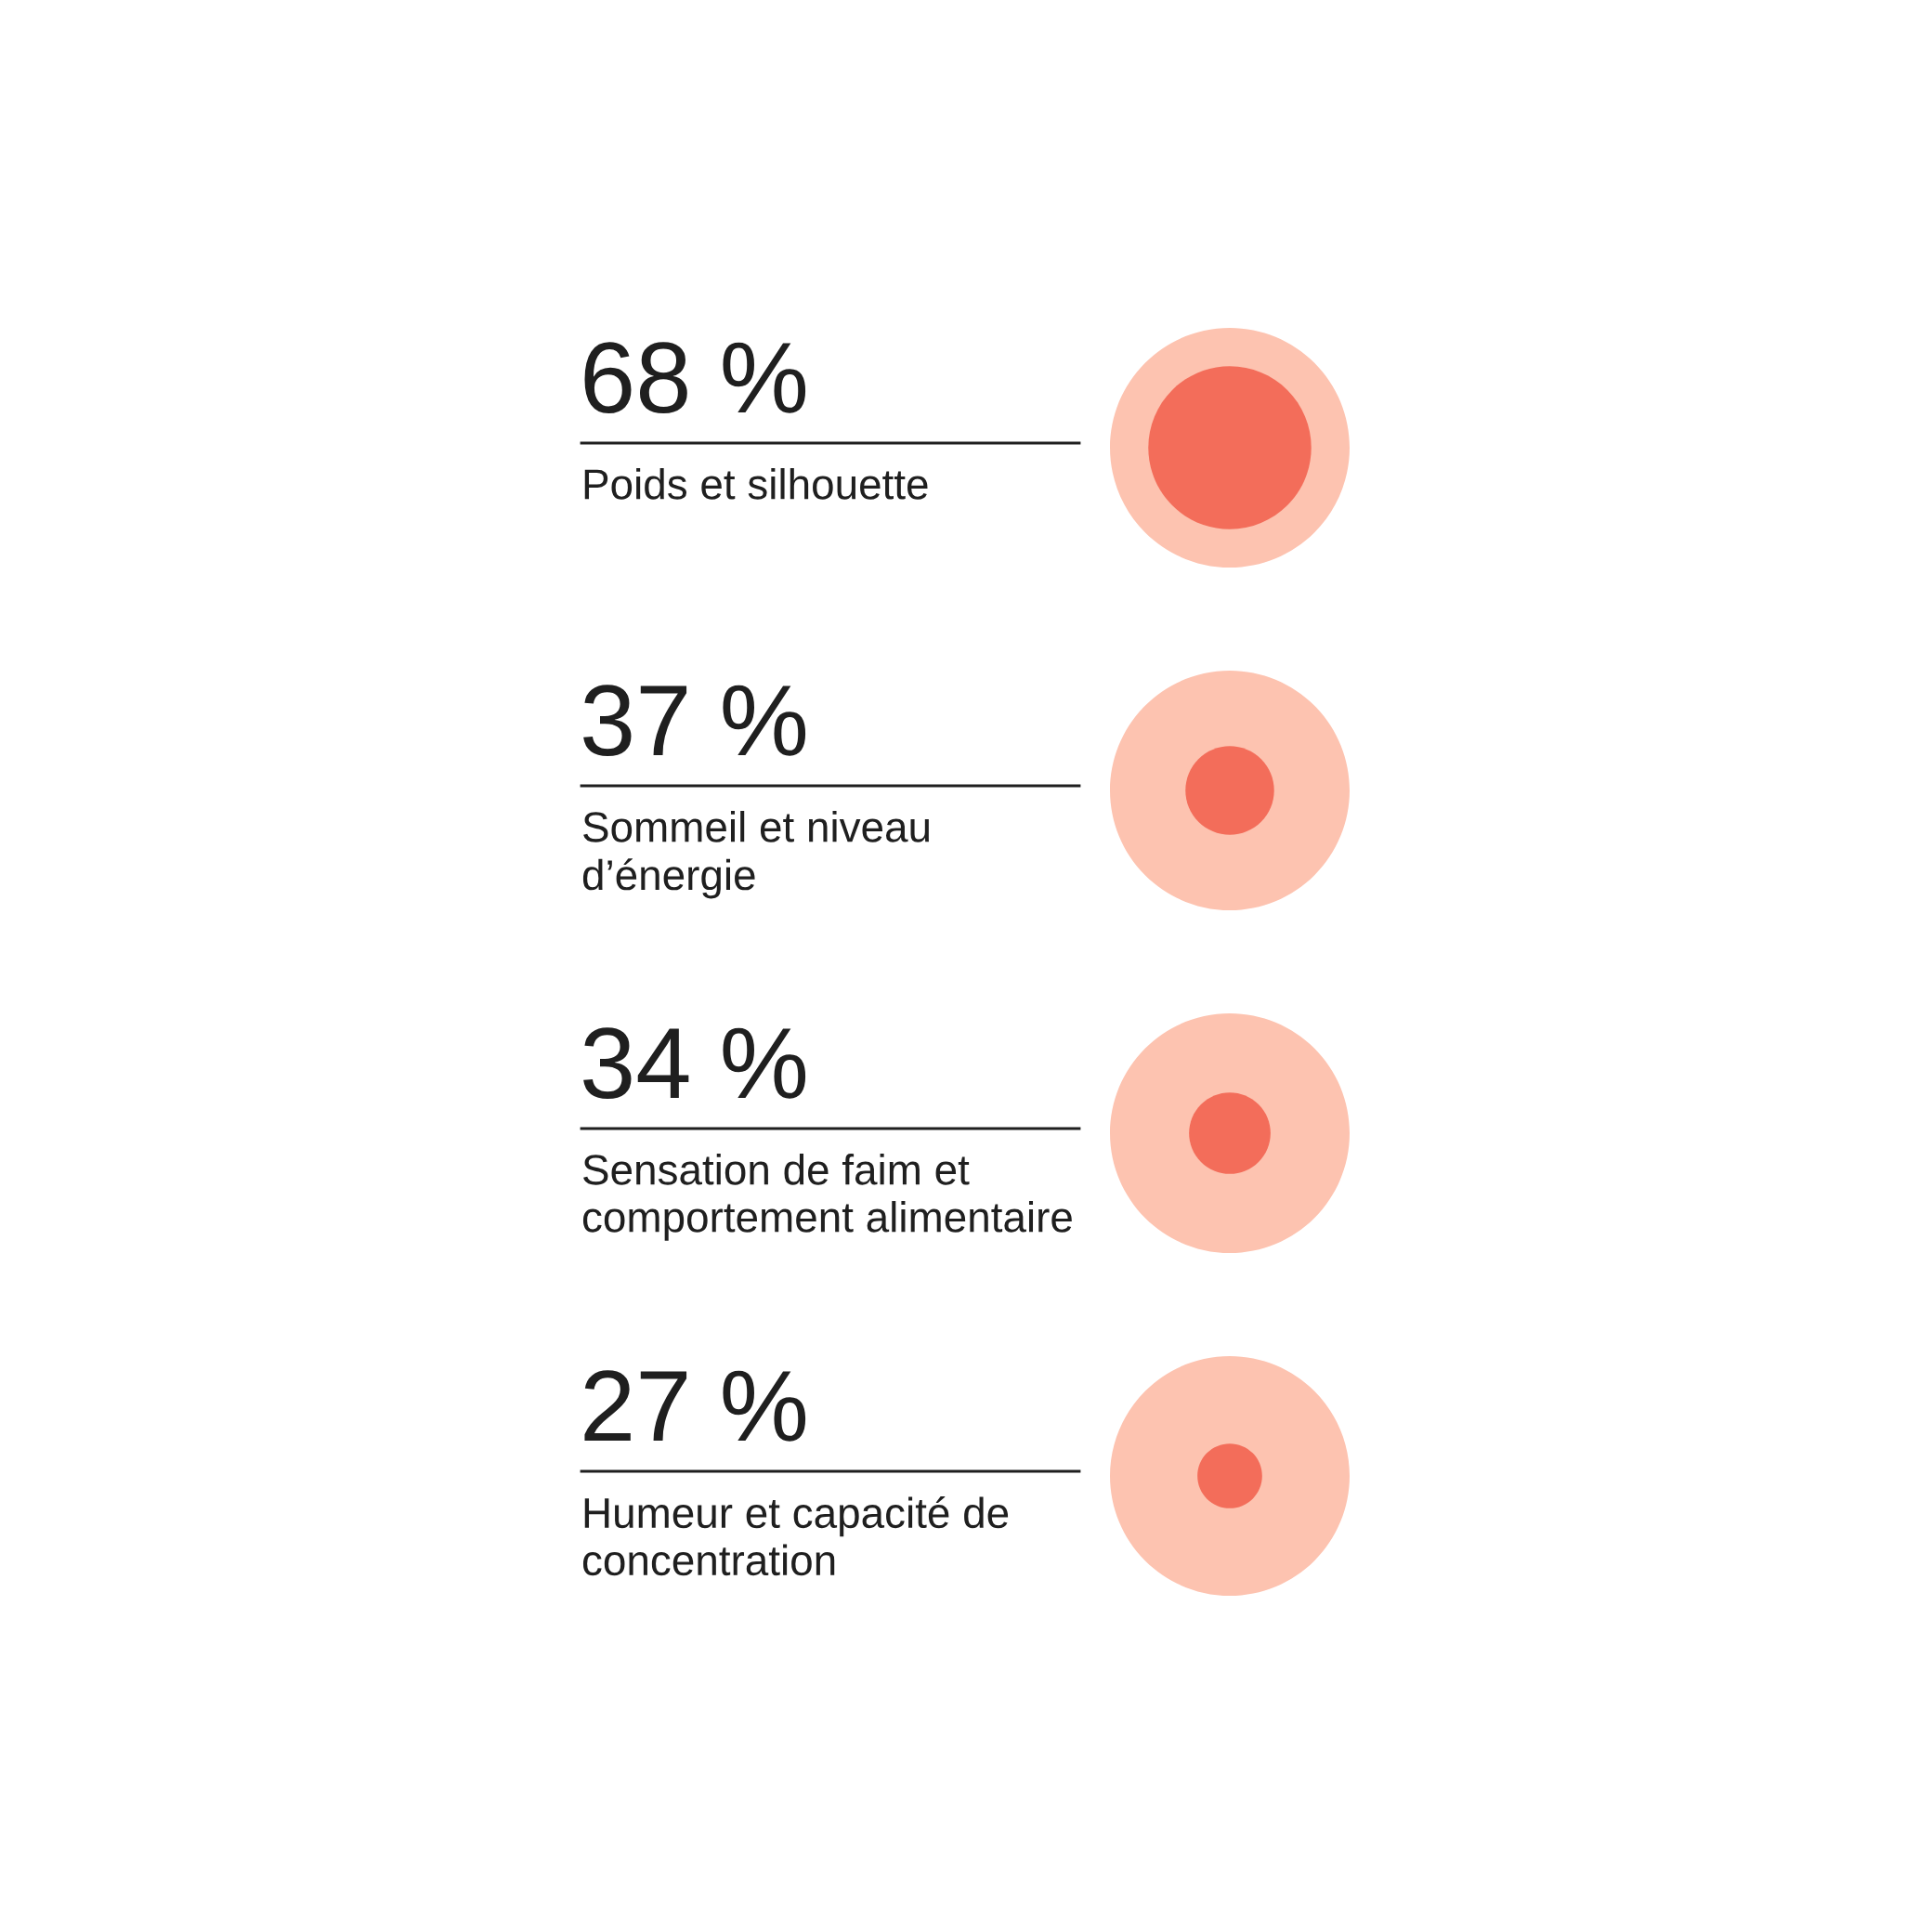 The height and width of the screenshot is (1932, 1932). What do you see at coordinates (755, 855) in the screenshot?
I see `category-label: Sommeil et niveau d’énergie` at bounding box center [755, 855].